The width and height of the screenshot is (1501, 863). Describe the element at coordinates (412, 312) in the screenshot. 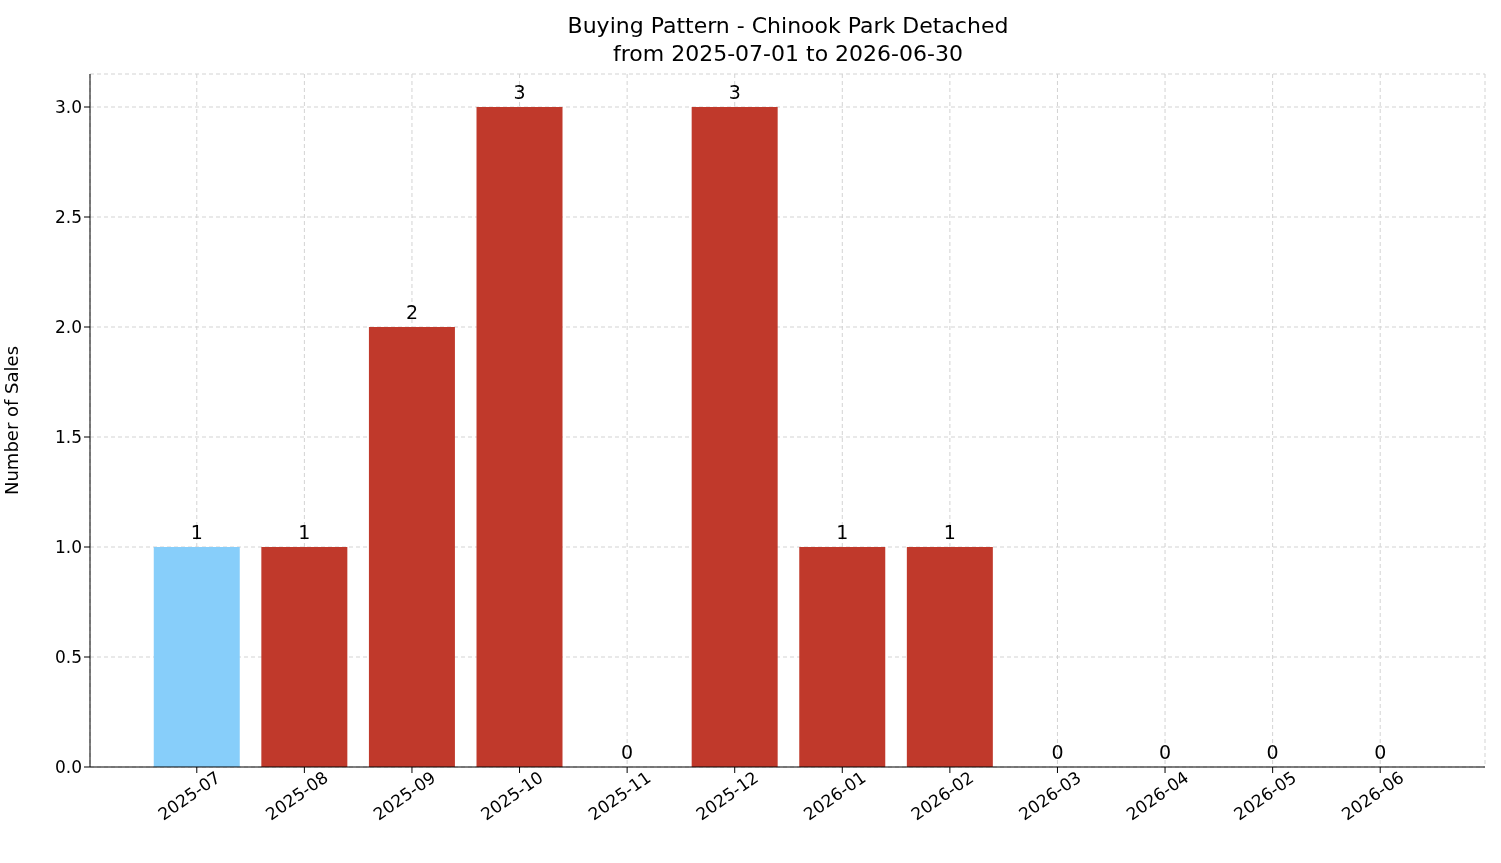

I see `data-label: 2` at that location.